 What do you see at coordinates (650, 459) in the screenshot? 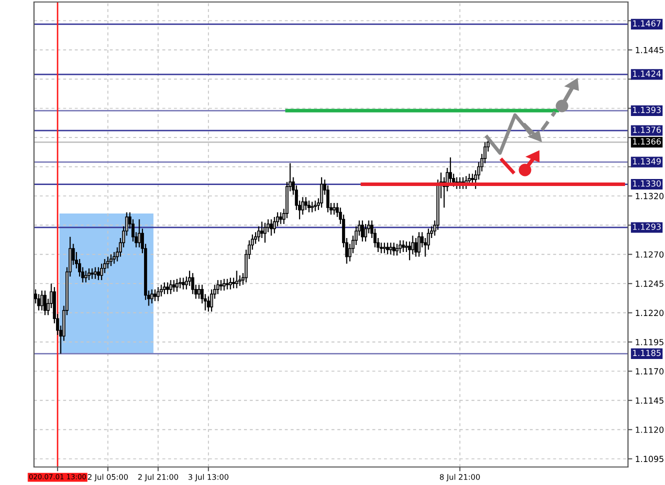
I see `y-tick-label: 1.1095` at bounding box center [650, 459].